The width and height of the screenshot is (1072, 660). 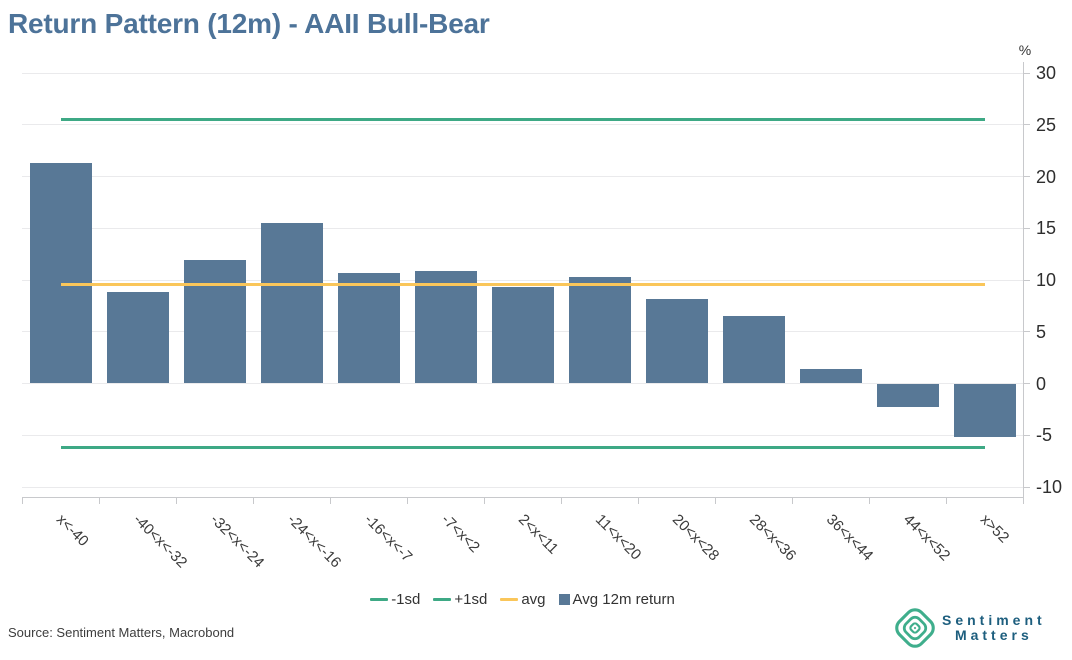 I want to click on y-tick-label: 0, so click(x=1041, y=383).